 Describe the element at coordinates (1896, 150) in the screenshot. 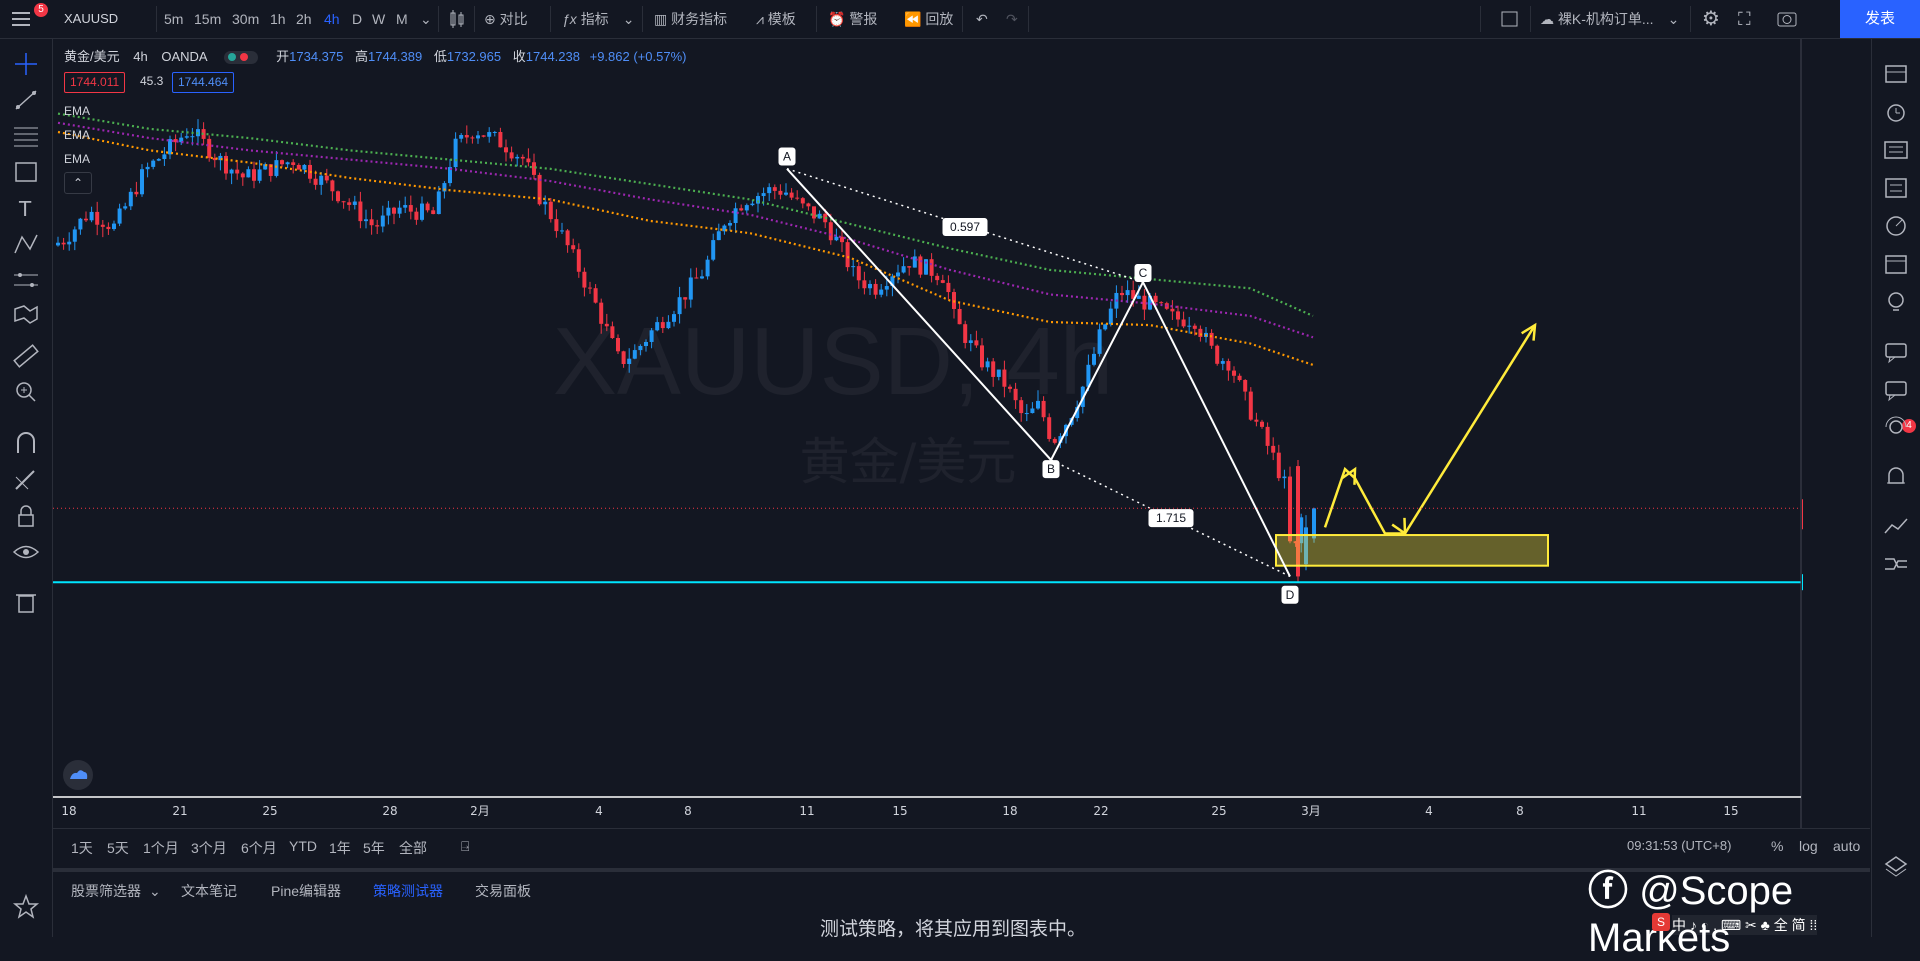

I see `news-icon` at that location.